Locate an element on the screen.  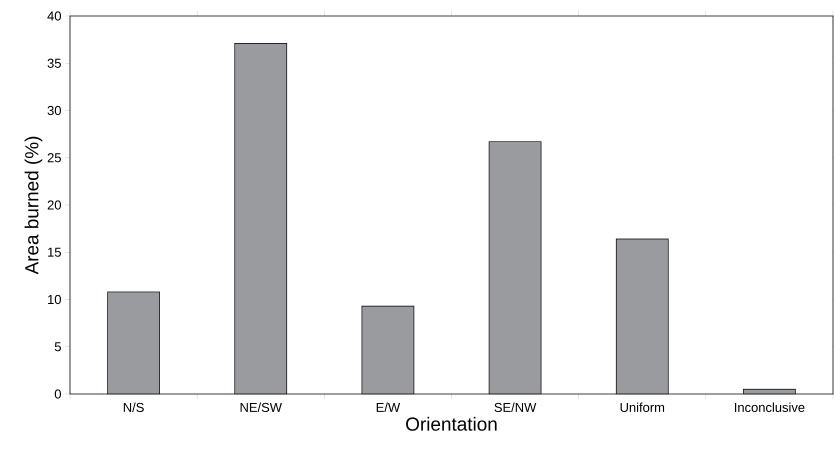
y-tick-label: 40 is located at coordinates (54, 16).